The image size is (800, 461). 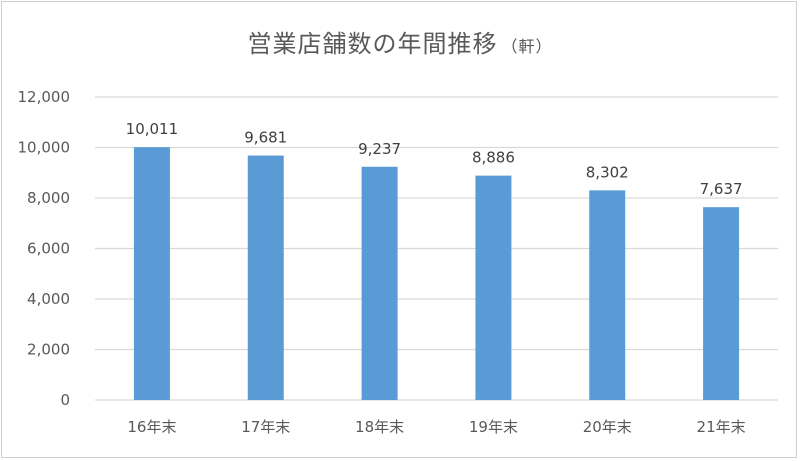 I want to click on x-tick-label: 17年末, so click(x=265, y=427).